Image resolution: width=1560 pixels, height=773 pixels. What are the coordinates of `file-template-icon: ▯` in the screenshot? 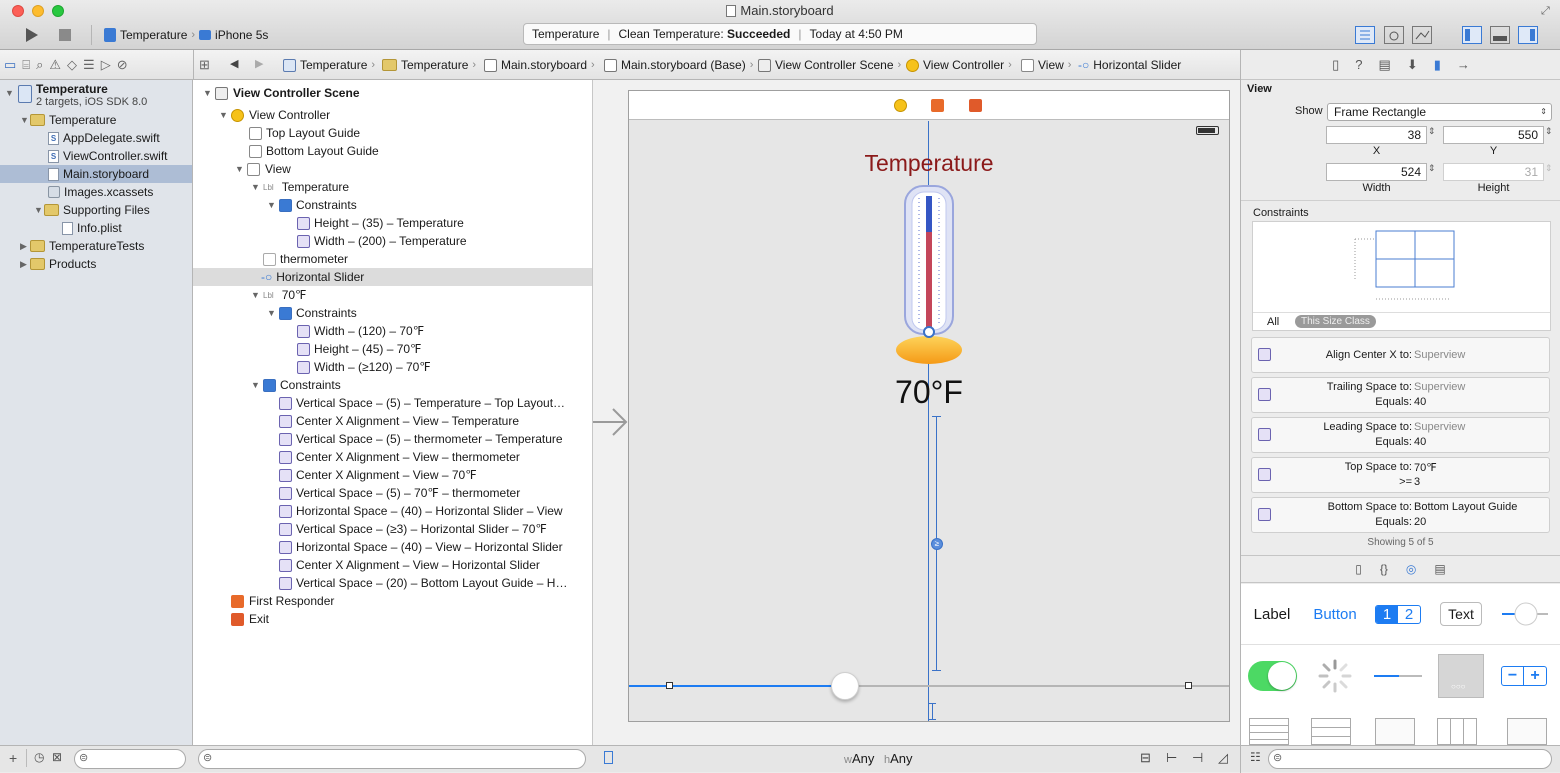 It's located at (1358, 569).